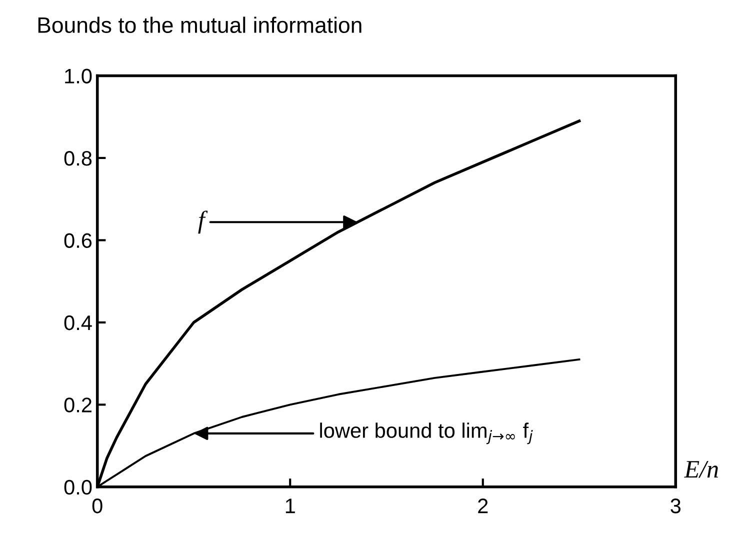 The height and width of the screenshot is (541, 732). I want to click on y-tick-label: 0.0, so click(78, 487).